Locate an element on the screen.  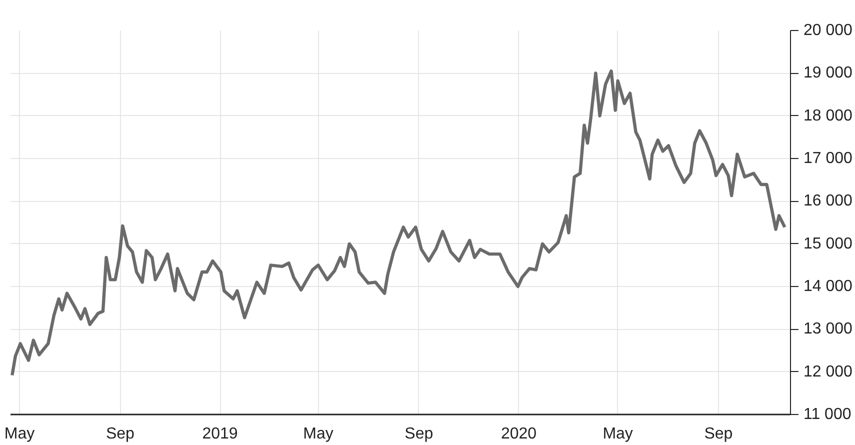
y-tick-label: 17 000 is located at coordinates (828, 158).